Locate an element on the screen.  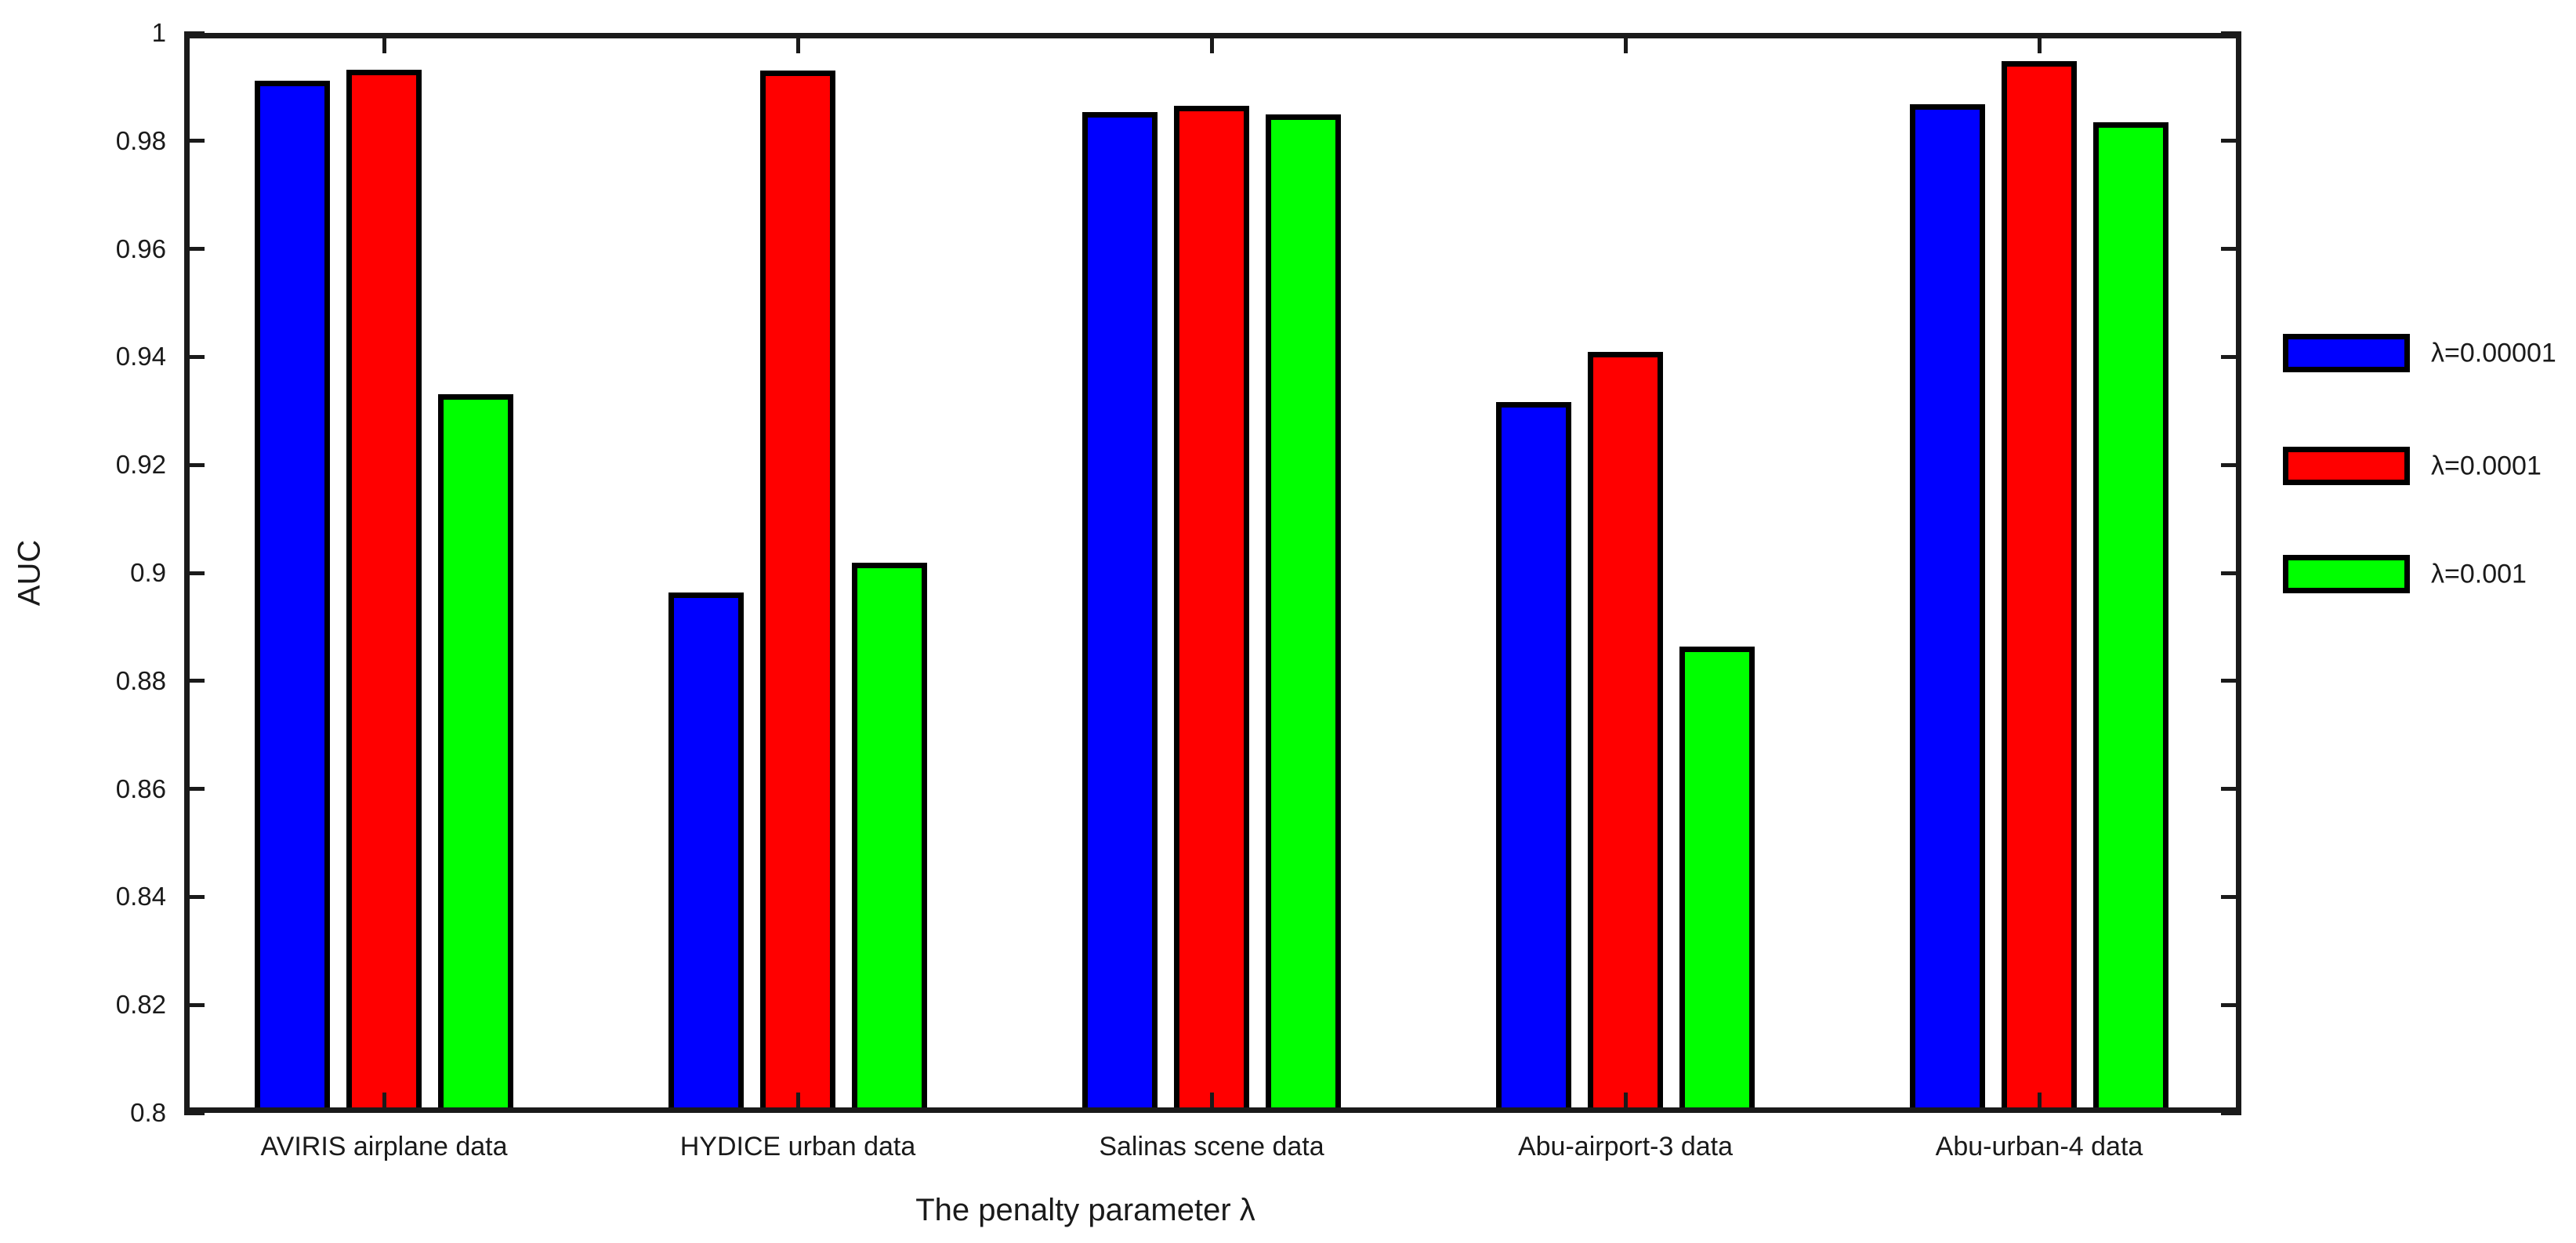
y-tick-left-0.92 is located at coordinates (194, 465).